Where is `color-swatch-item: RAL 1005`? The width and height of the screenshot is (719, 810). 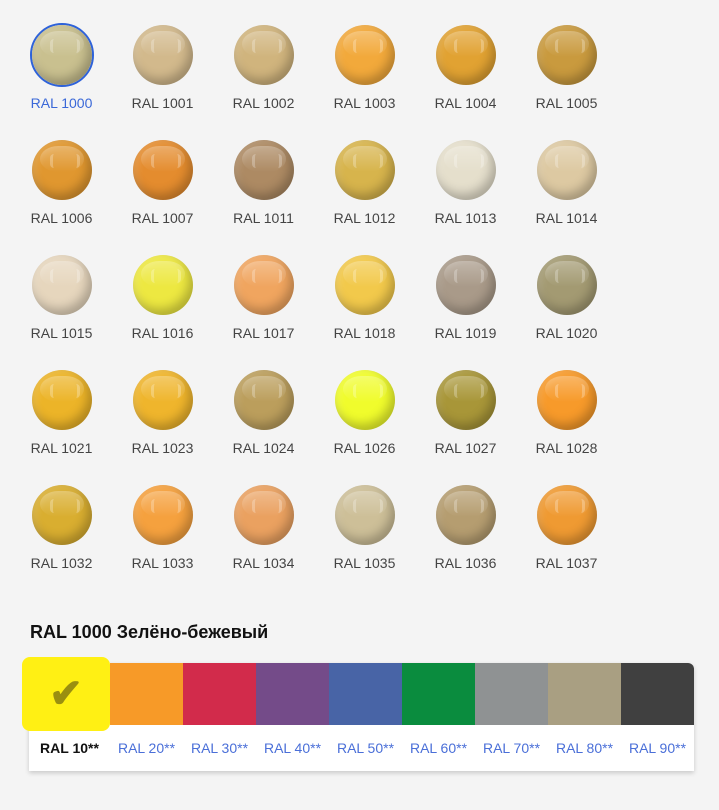 color-swatch-item: RAL 1005 is located at coordinates (566, 80).